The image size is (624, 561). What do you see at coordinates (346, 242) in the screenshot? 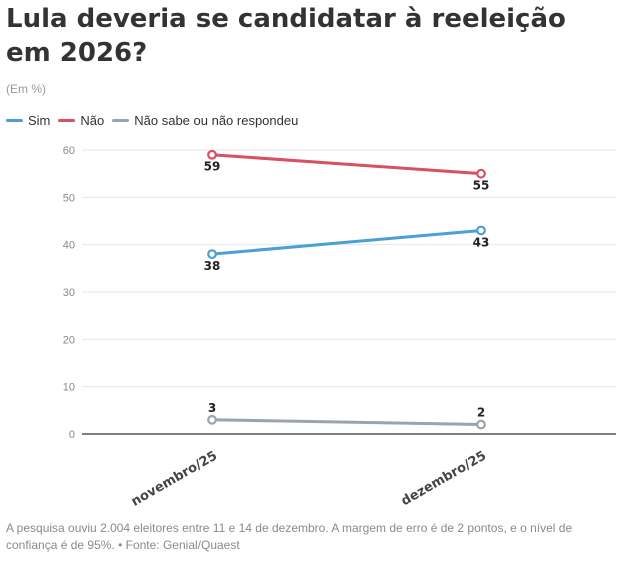
I see `series-line-sim` at bounding box center [346, 242].